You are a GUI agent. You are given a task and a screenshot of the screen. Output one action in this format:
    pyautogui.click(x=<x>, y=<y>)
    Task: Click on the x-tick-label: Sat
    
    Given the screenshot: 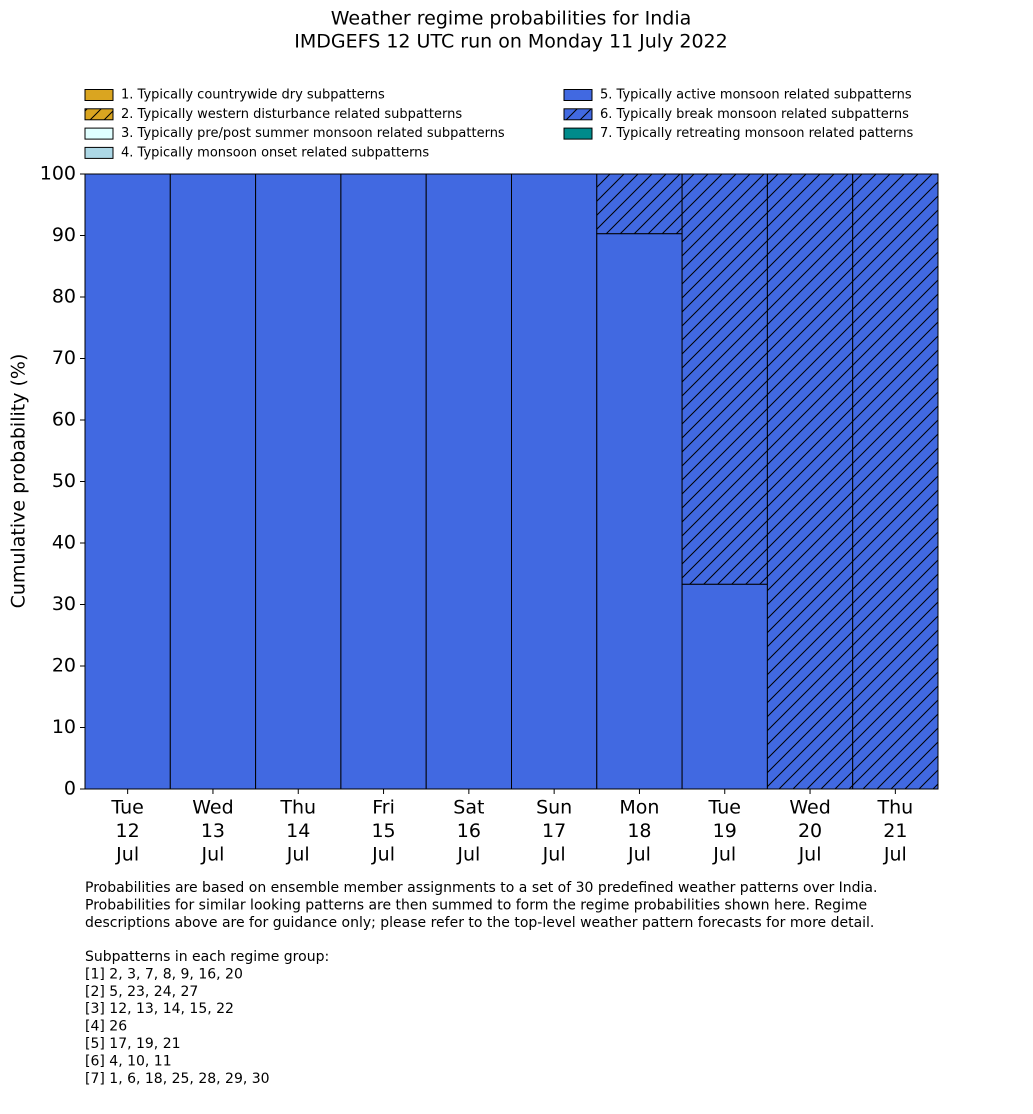 What is the action you would take?
    pyautogui.click(x=468, y=808)
    